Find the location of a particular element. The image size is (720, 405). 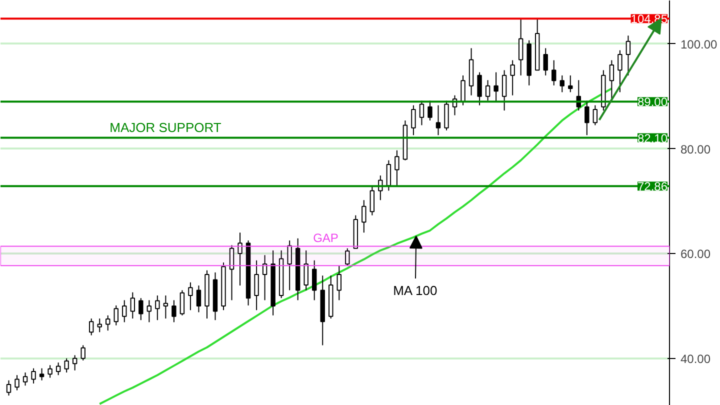

y-tick-label: 60.00 is located at coordinates (695, 254).